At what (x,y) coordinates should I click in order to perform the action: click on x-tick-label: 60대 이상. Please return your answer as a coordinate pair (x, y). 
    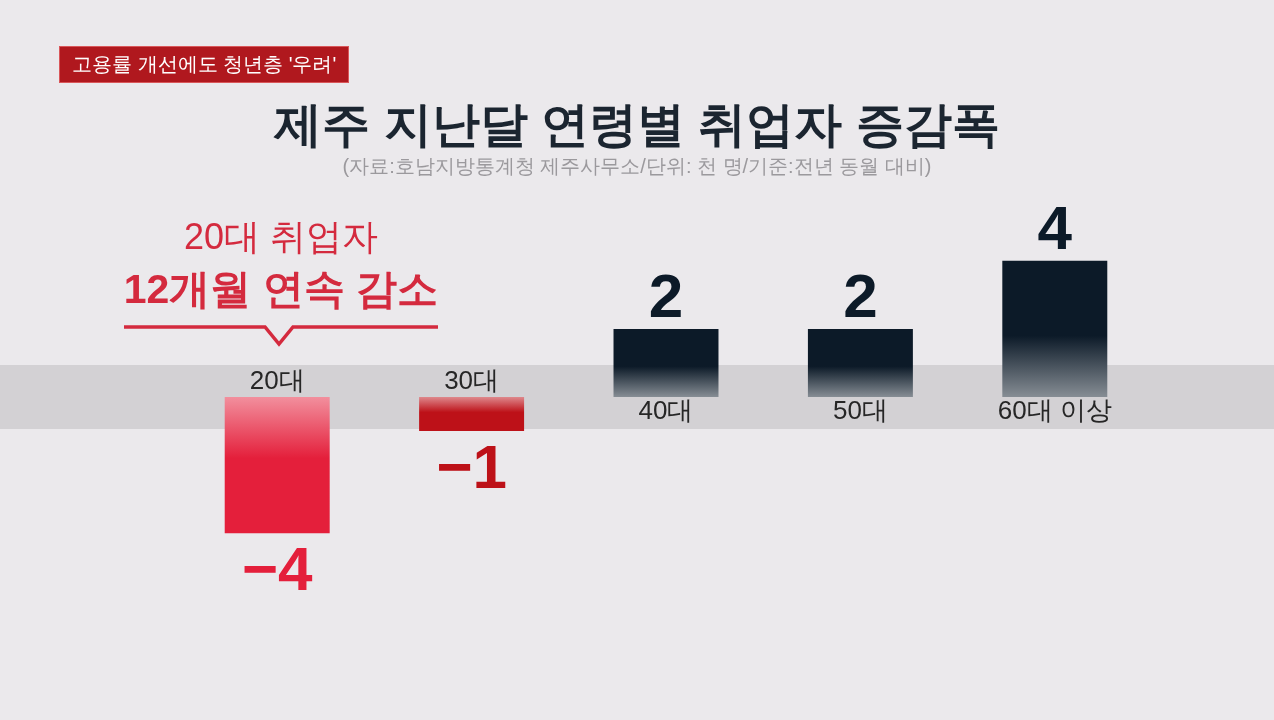
    Looking at the image, I should click on (1054, 410).